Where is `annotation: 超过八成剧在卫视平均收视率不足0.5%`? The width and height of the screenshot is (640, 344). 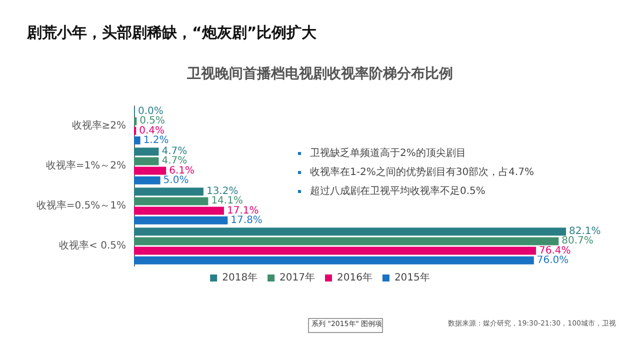 annotation: 超过八成剧在卫视平均收视率不足0.5% is located at coordinates (398, 191).